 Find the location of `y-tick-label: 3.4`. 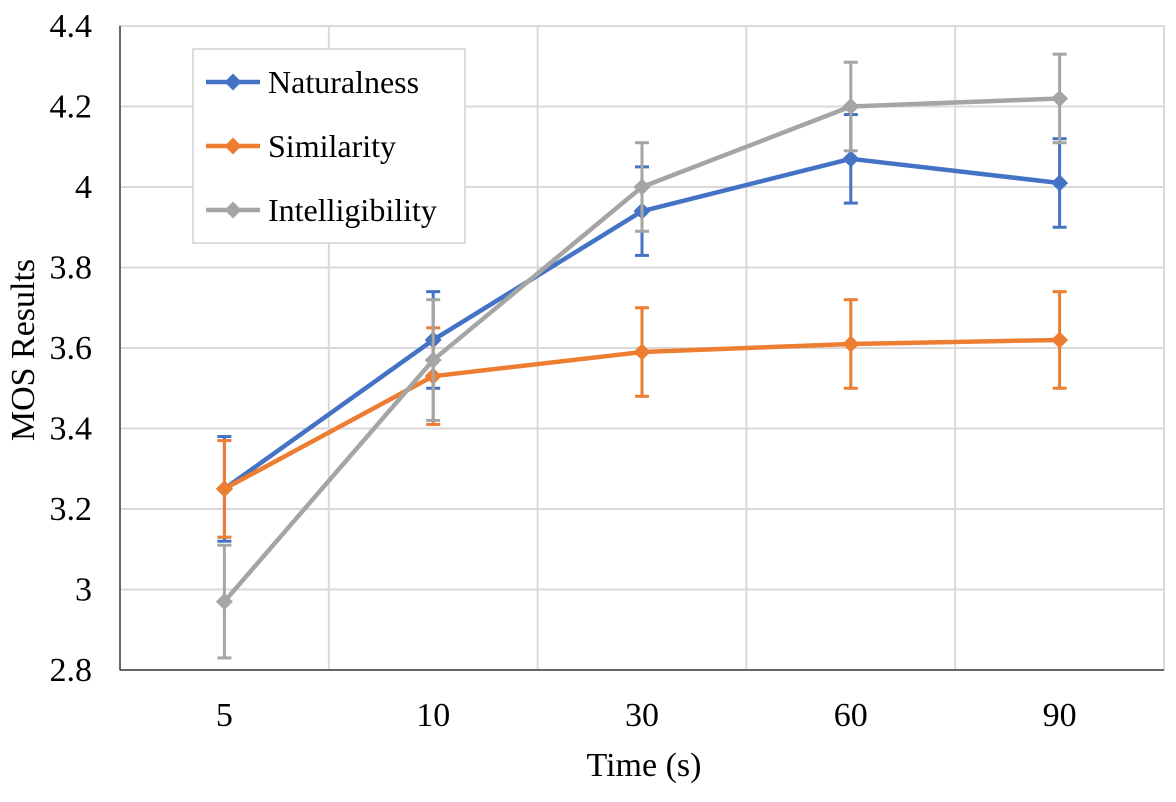

y-tick-label: 3.4 is located at coordinates (71, 429).